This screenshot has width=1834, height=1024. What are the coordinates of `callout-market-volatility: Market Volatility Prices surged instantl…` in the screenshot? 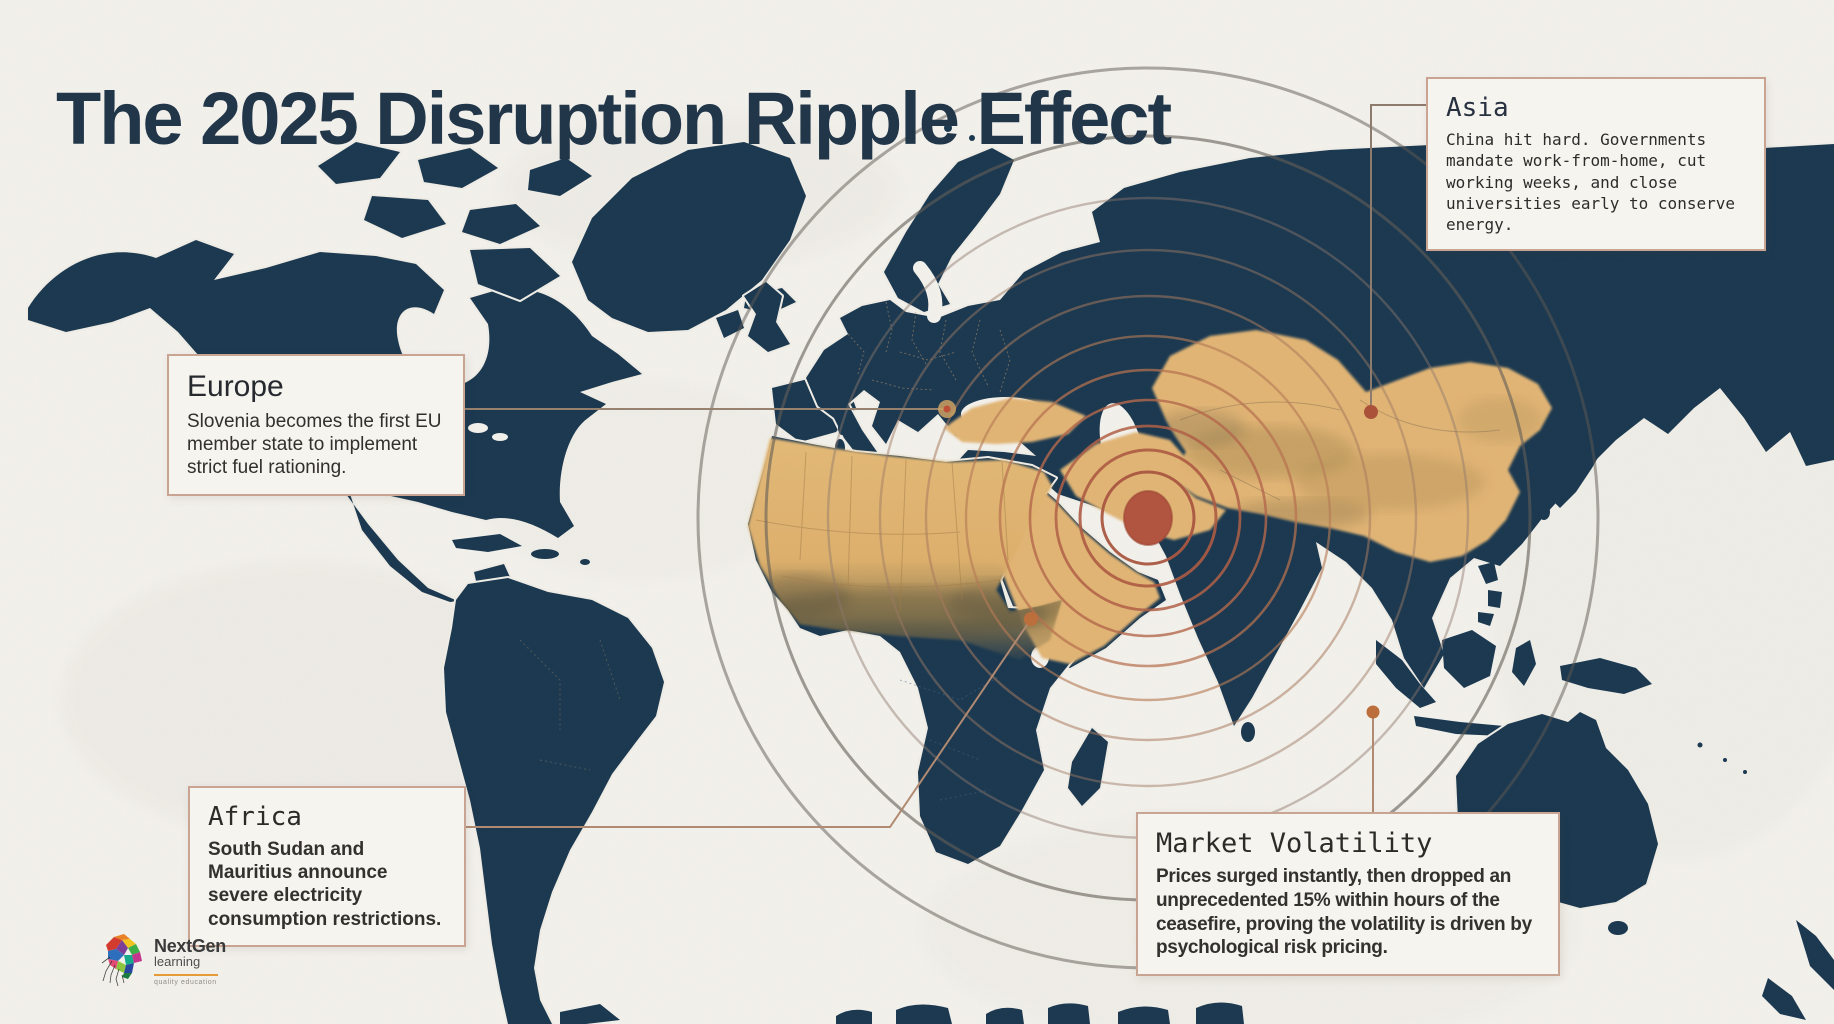 It's located at (1348, 894).